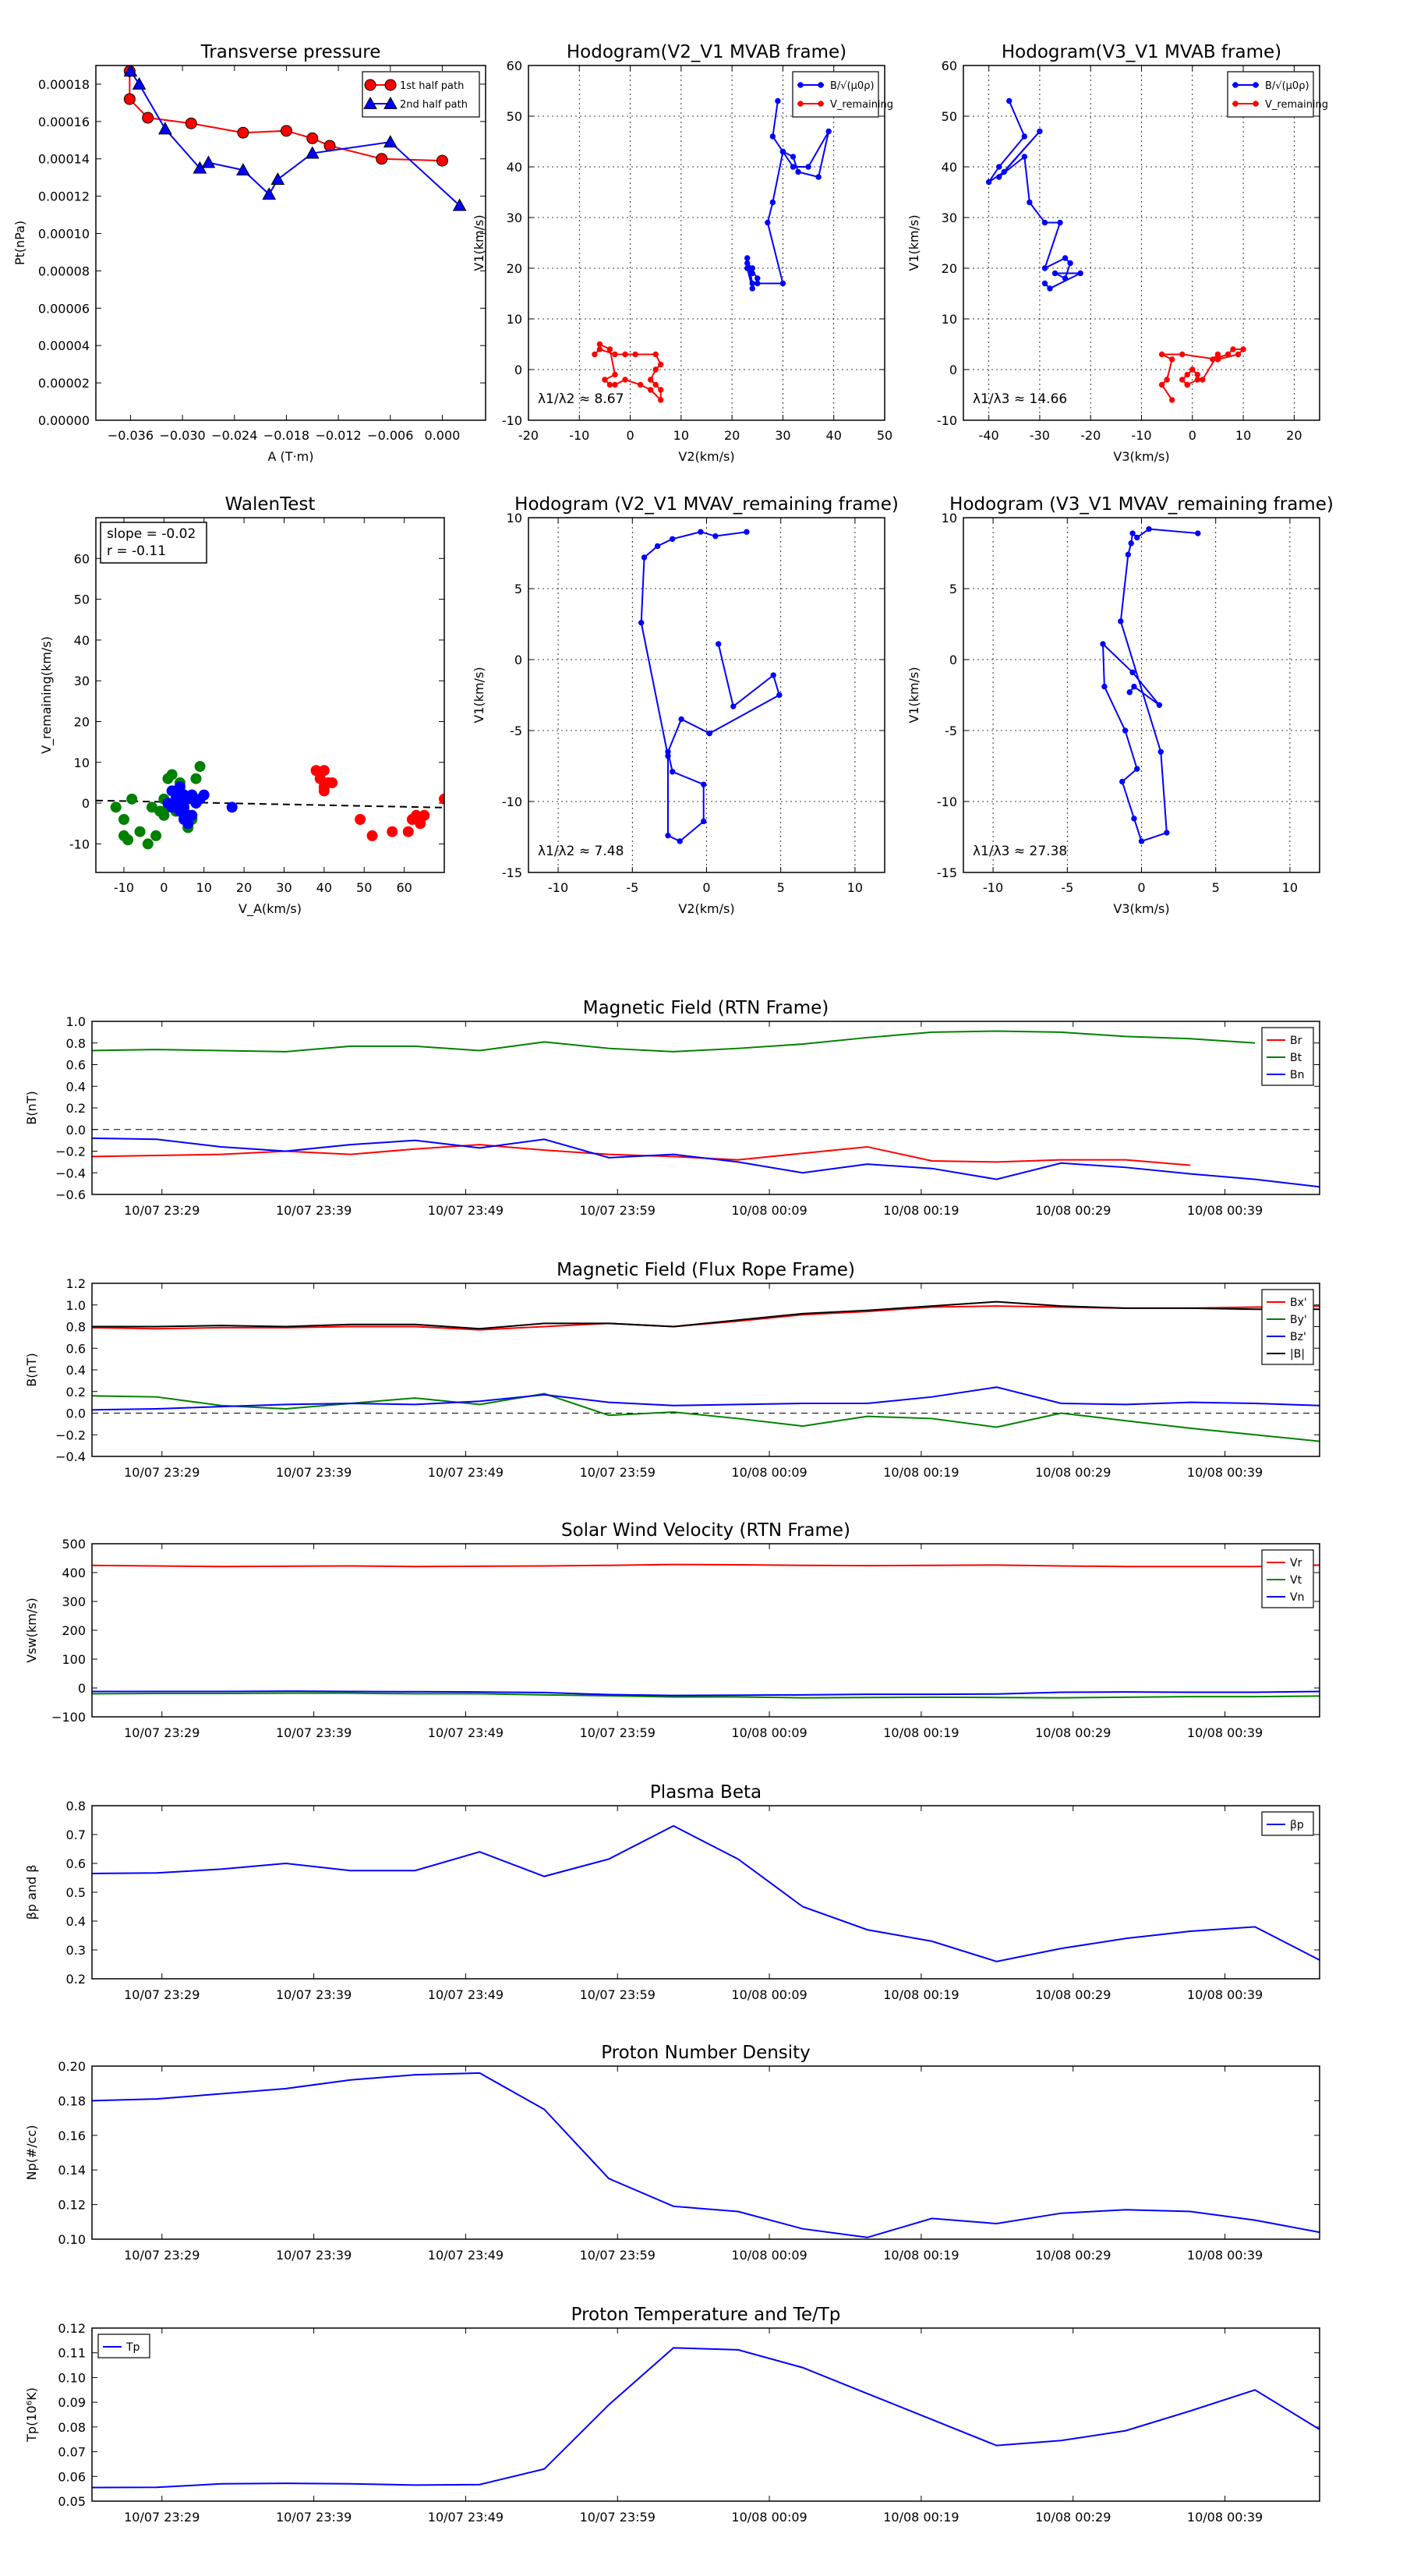 The image size is (1403, 2576). I want to click on y-tick-label: 0.2, so click(76, 1108).